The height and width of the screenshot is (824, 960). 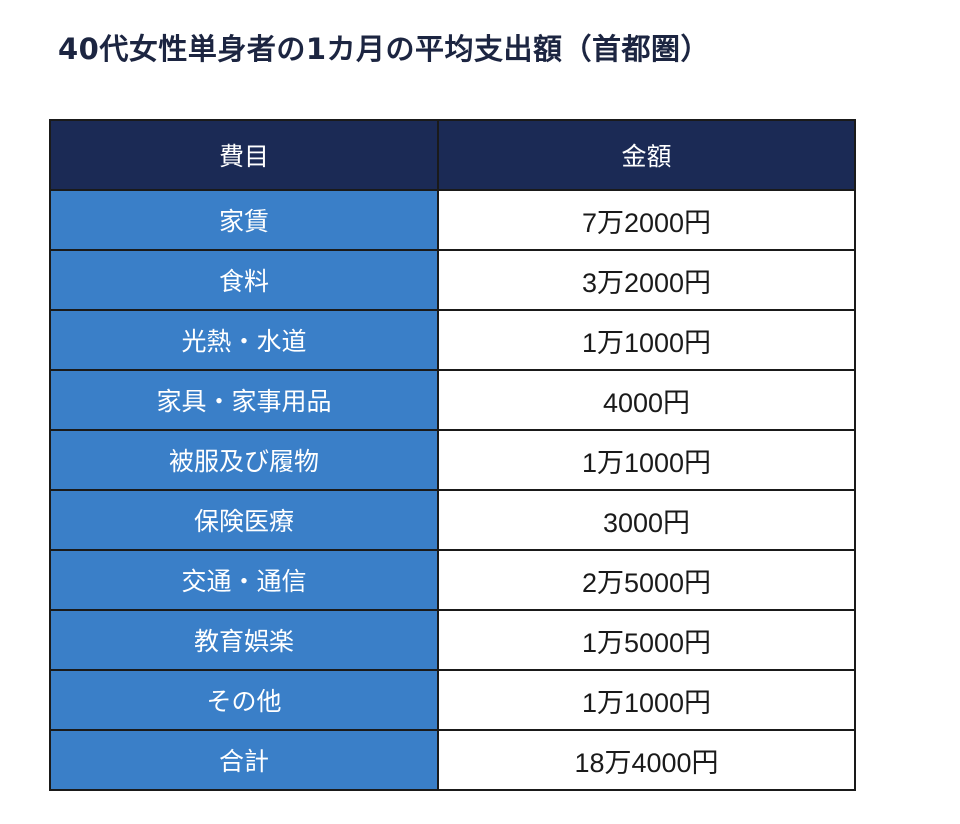 I want to click on category-cell: 教育娯楽, so click(x=244, y=640).